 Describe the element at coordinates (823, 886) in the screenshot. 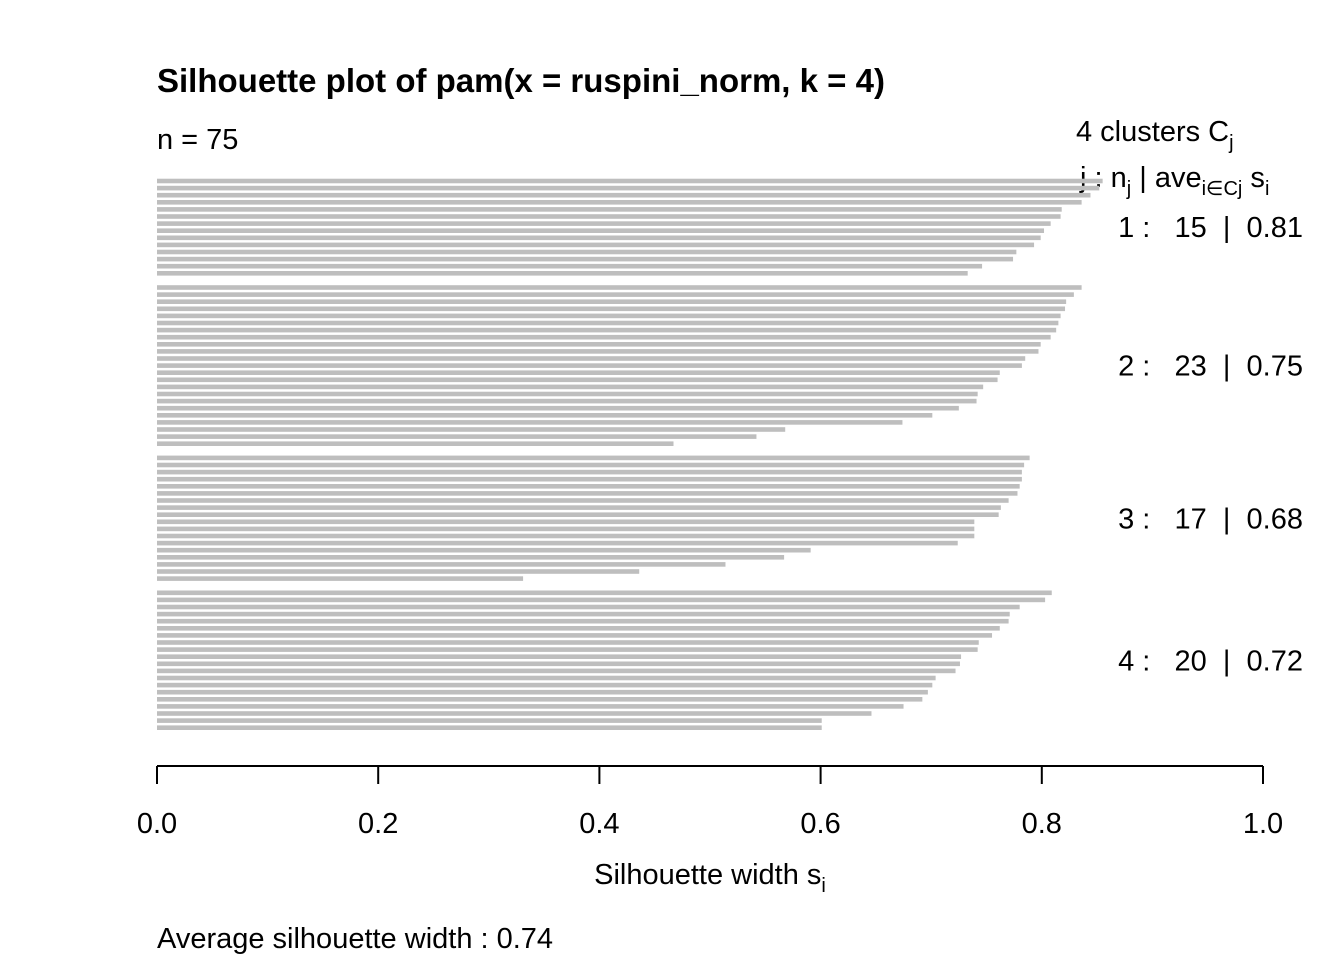

I see `x-axis-label-sub: i` at that location.